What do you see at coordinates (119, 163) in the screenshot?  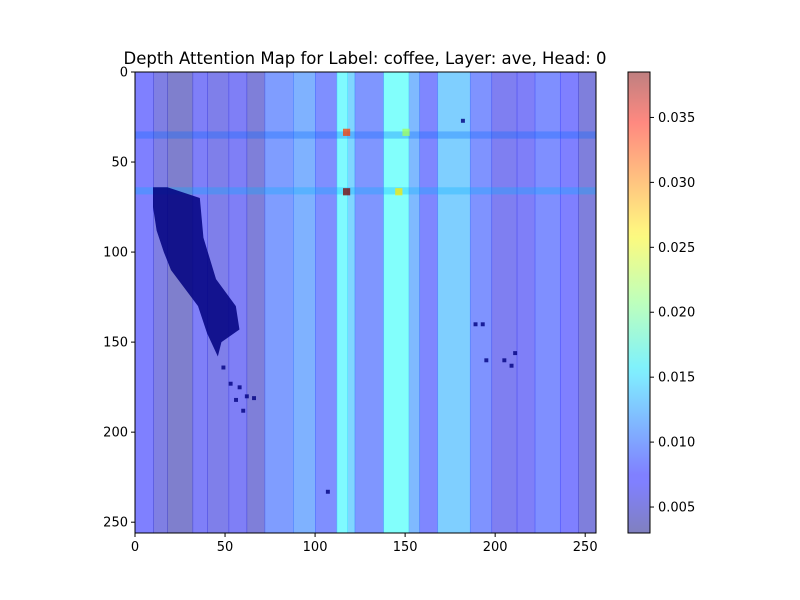 I see `y-tick-label: 50` at bounding box center [119, 163].